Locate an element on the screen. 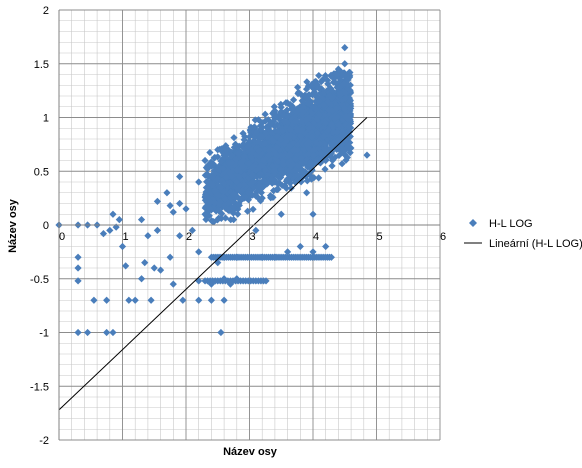 The height and width of the screenshot is (468, 582). x-tick-label: 3 is located at coordinates (252, 237).